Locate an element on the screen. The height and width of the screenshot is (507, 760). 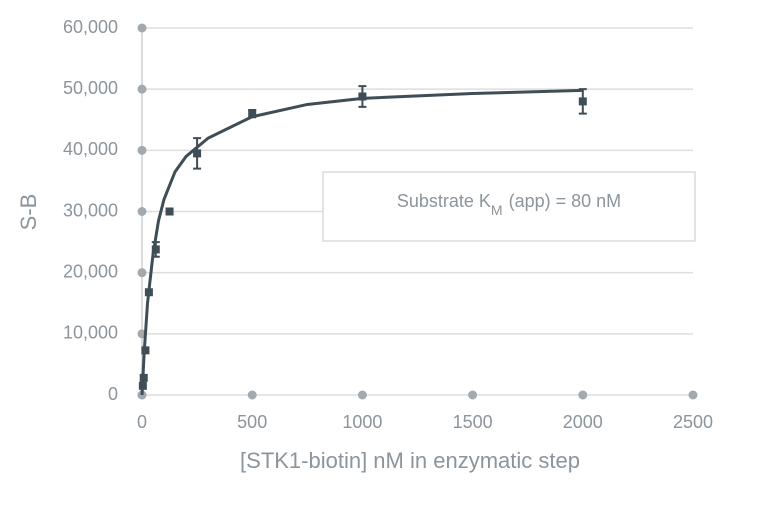
x-tick-label: 1000 is located at coordinates (362, 422).